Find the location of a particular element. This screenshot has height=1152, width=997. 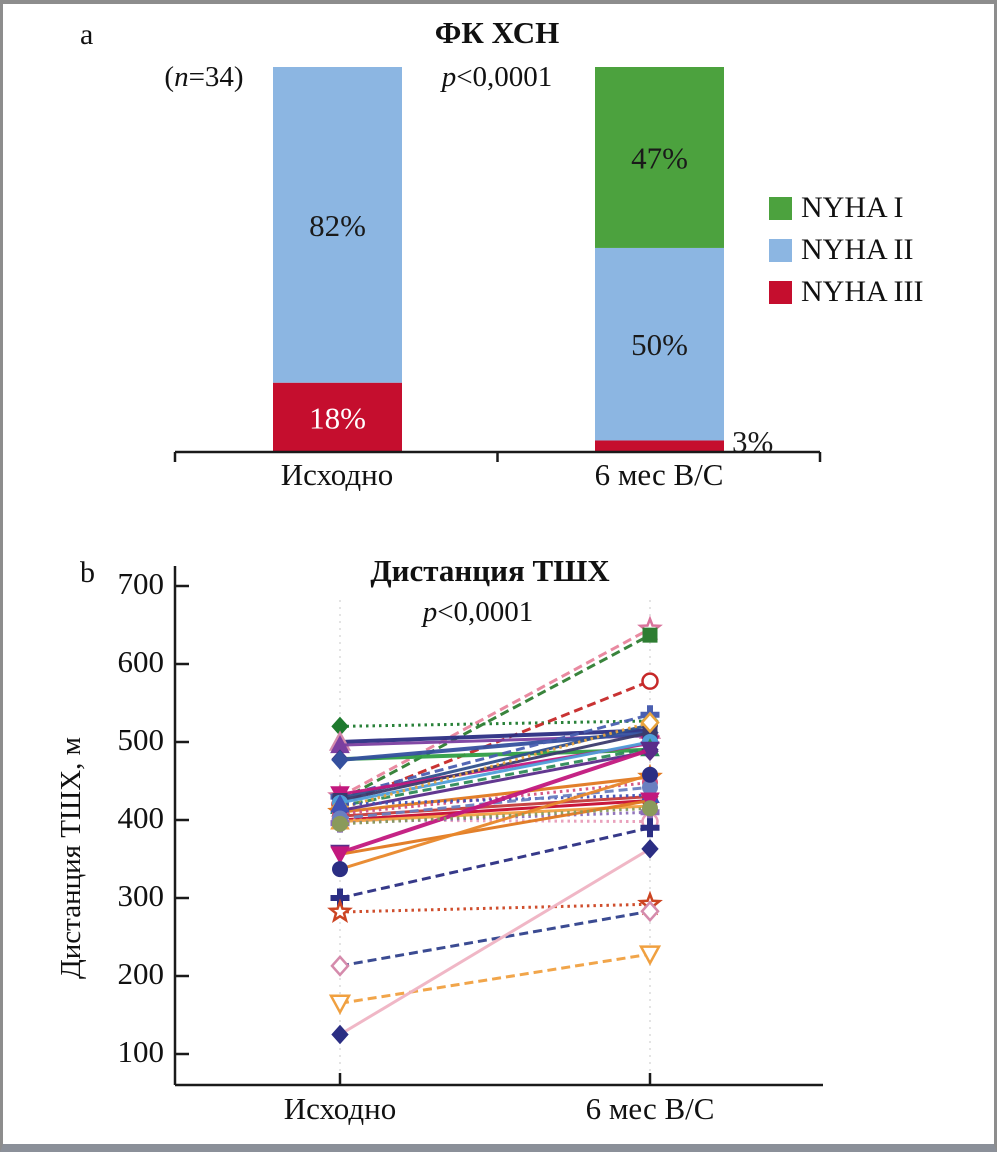

y-axis-tick-label: 200 is located at coordinates (141, 973).